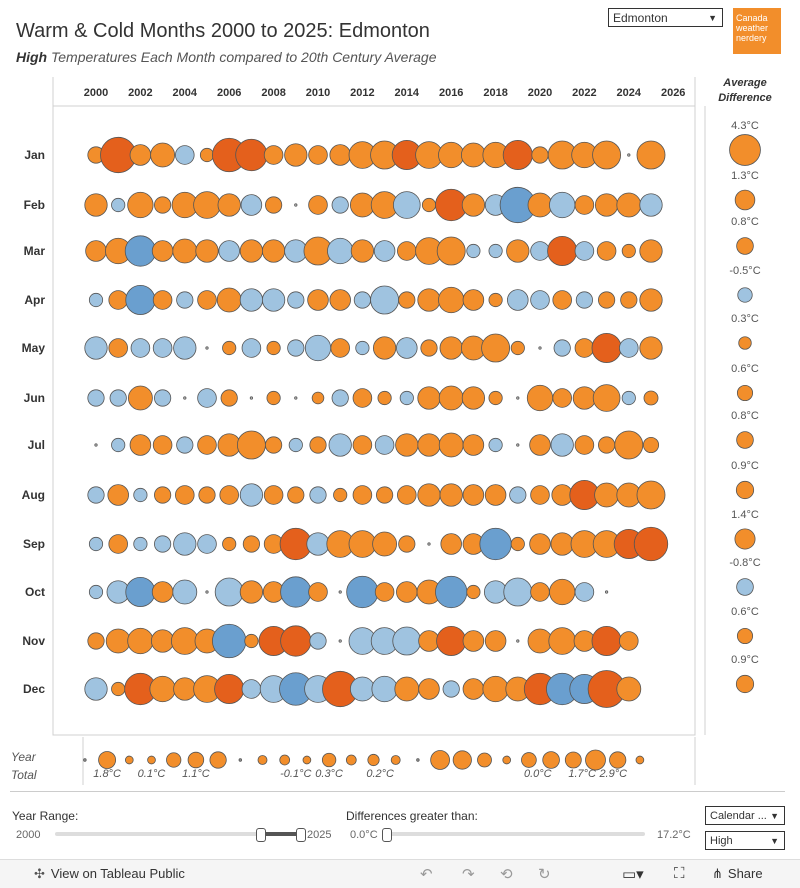 This screenshot has width=800, height=888. What do you see at coordinates (180, 834) in the screenshot?
I see `year-range-track` at bounding box center [180, 834].